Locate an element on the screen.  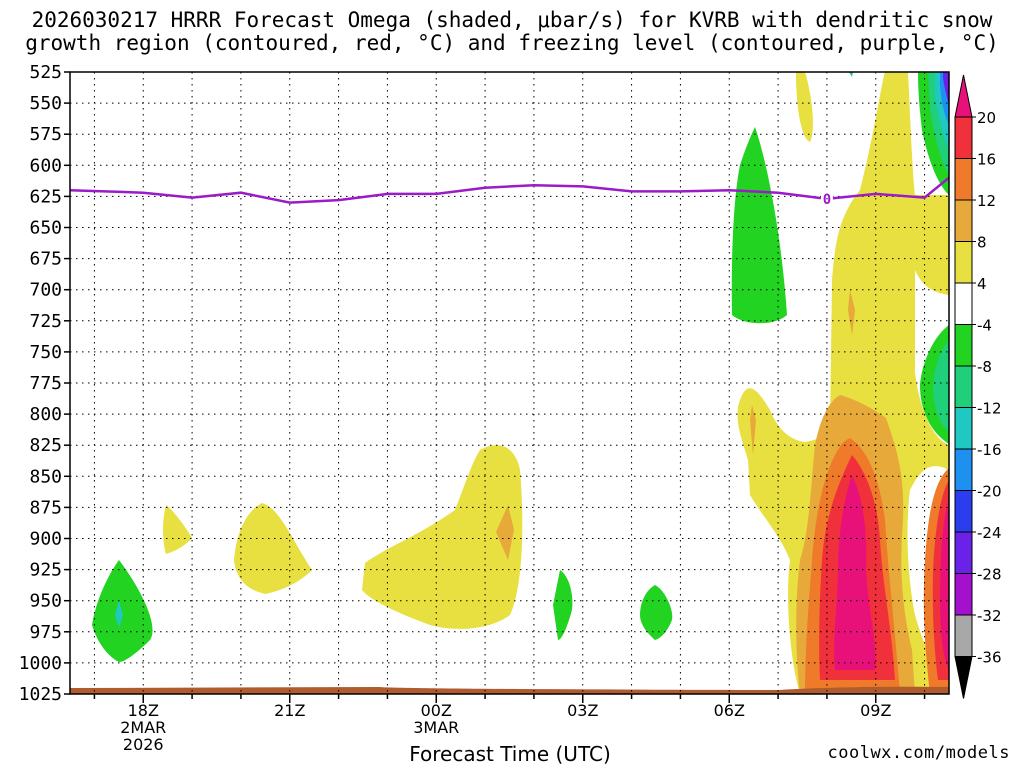
omega-ascent-18z is located at coordinates (122, 611).